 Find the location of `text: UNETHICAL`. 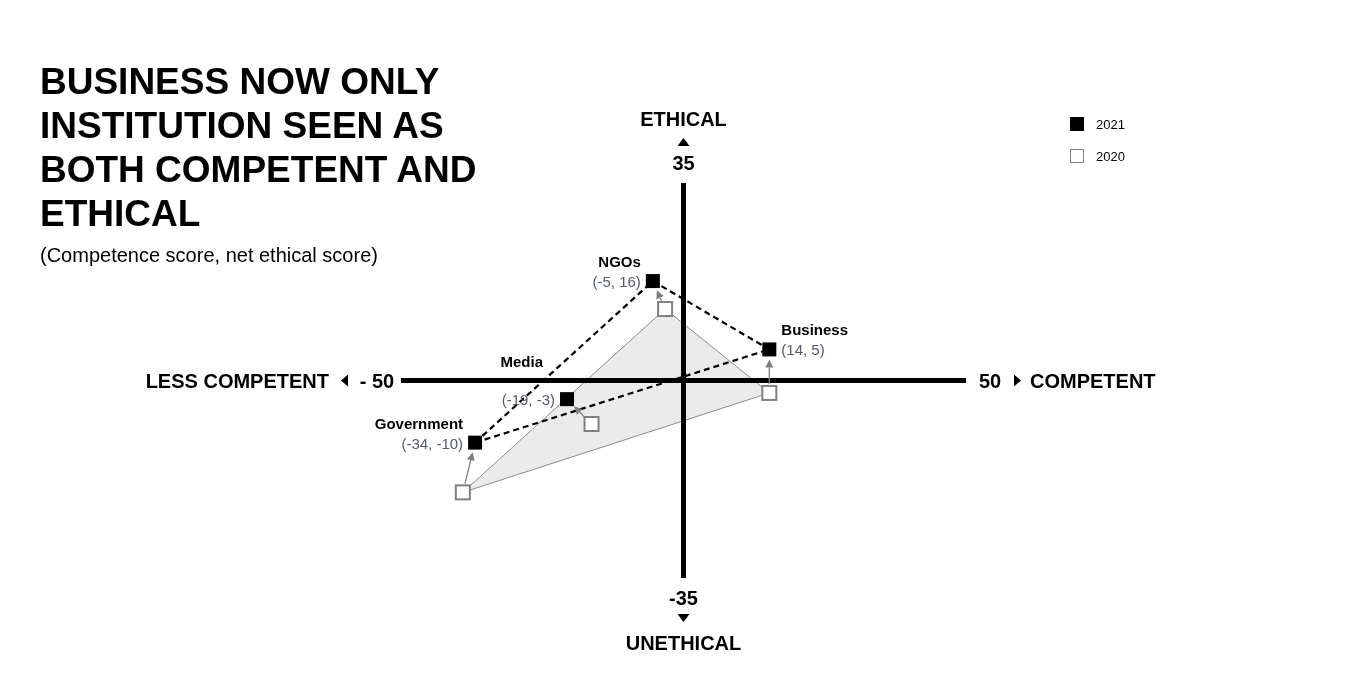

text: UNETHICAL is located at coordinates (683, 643).